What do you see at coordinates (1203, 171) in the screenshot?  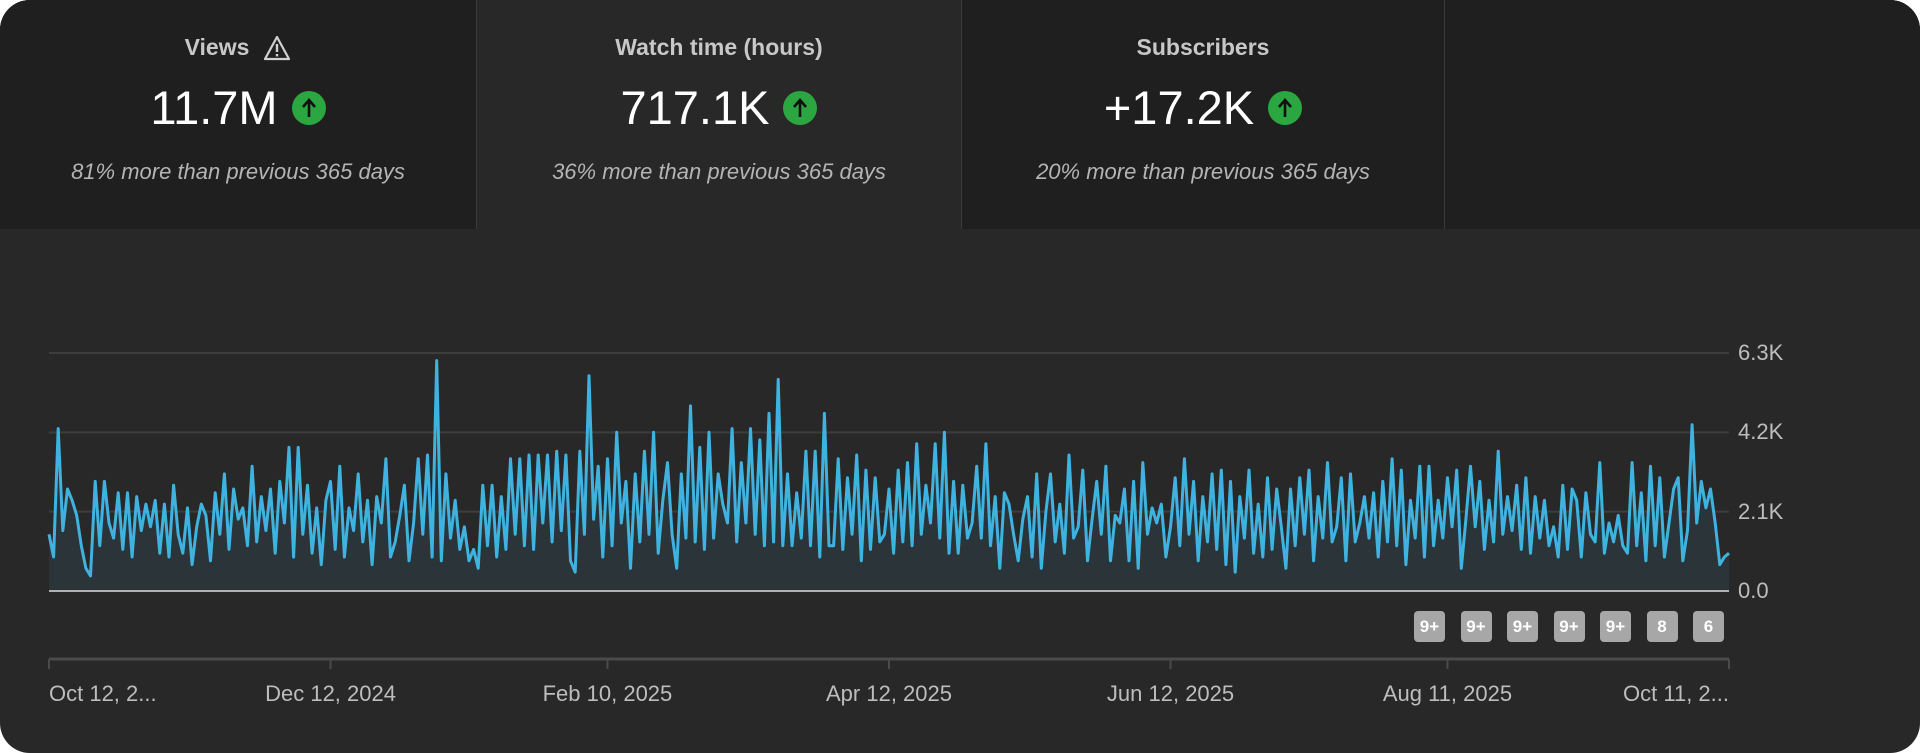 I see `metric-comparison: 20% more than previous 365 days` at bounding box center [1203, 171].